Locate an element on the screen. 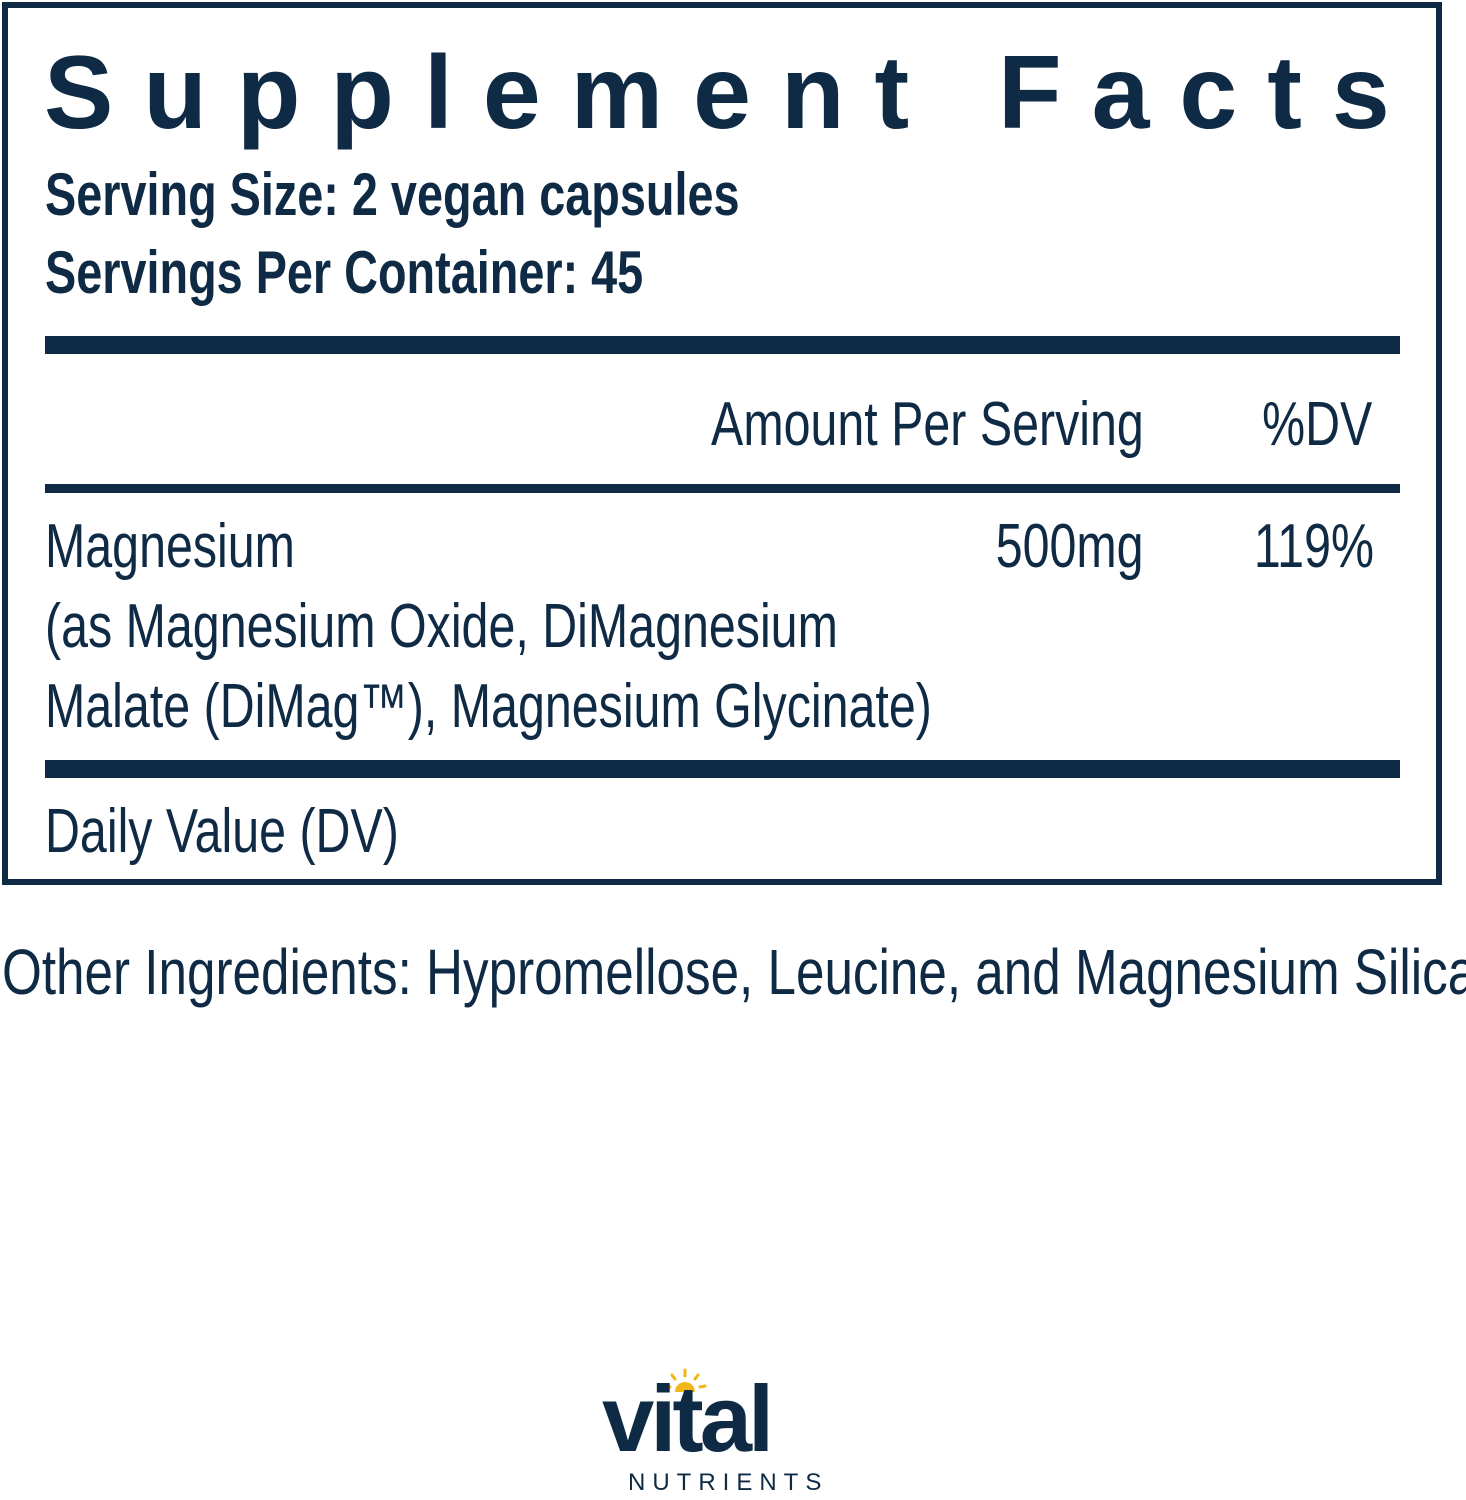 The height and width of the screenshot is (1500, 1466). nutrient-dv: 119% is located at coordinates (1313, 546).